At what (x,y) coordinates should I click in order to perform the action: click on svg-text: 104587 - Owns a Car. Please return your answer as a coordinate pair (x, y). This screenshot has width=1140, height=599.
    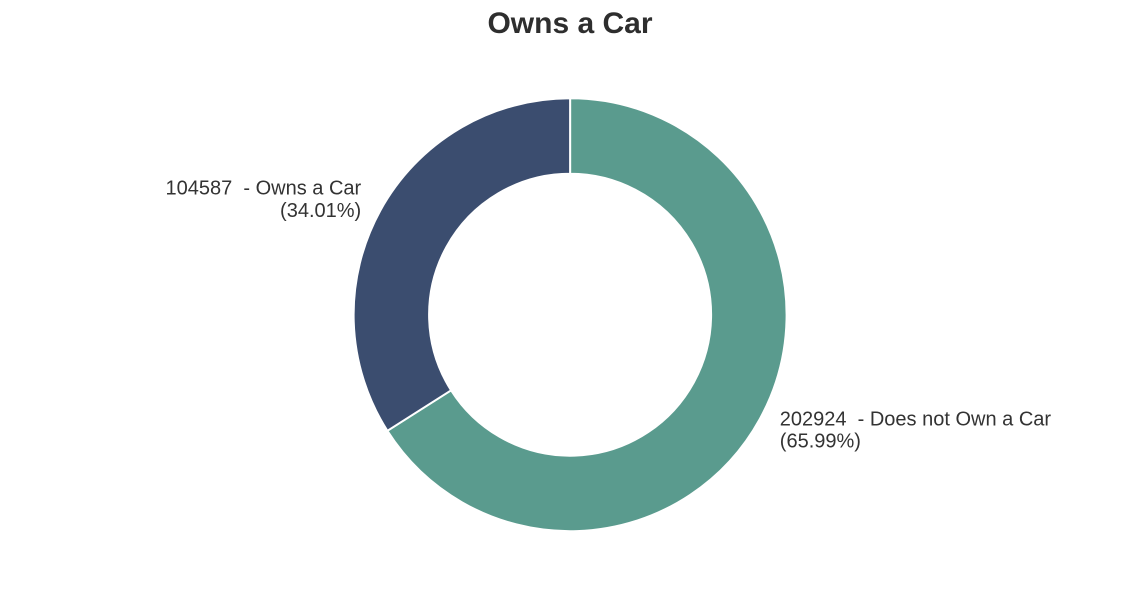
    Looking at the image, I should click on (264, 189).